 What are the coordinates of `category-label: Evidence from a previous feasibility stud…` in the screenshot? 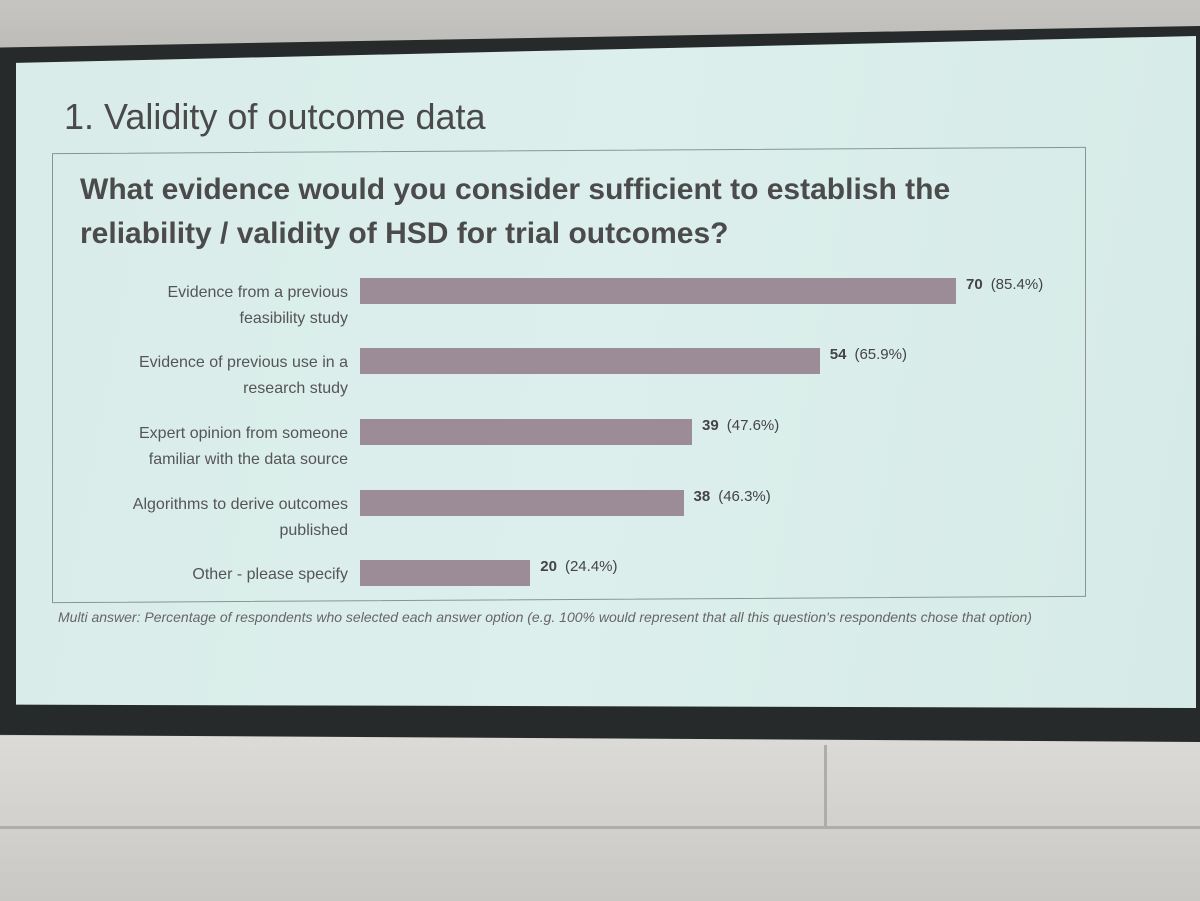 It's located at (208, 306).